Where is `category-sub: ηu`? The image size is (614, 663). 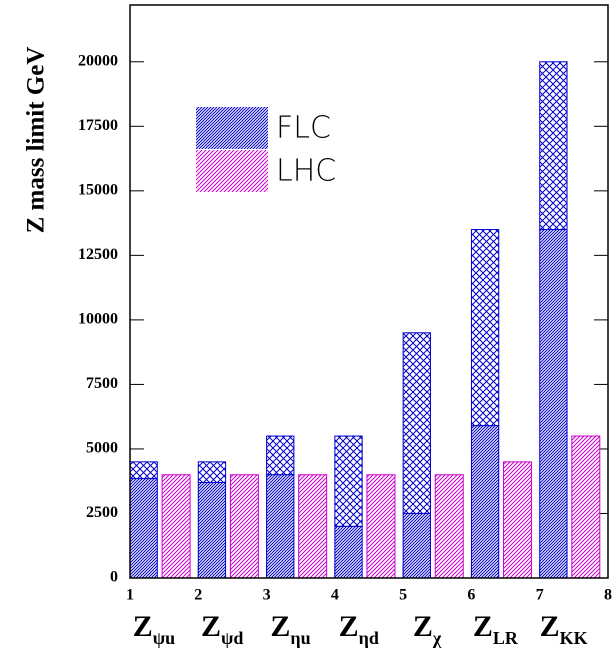 category-sub: ηu is located at coordinates (300, 638).